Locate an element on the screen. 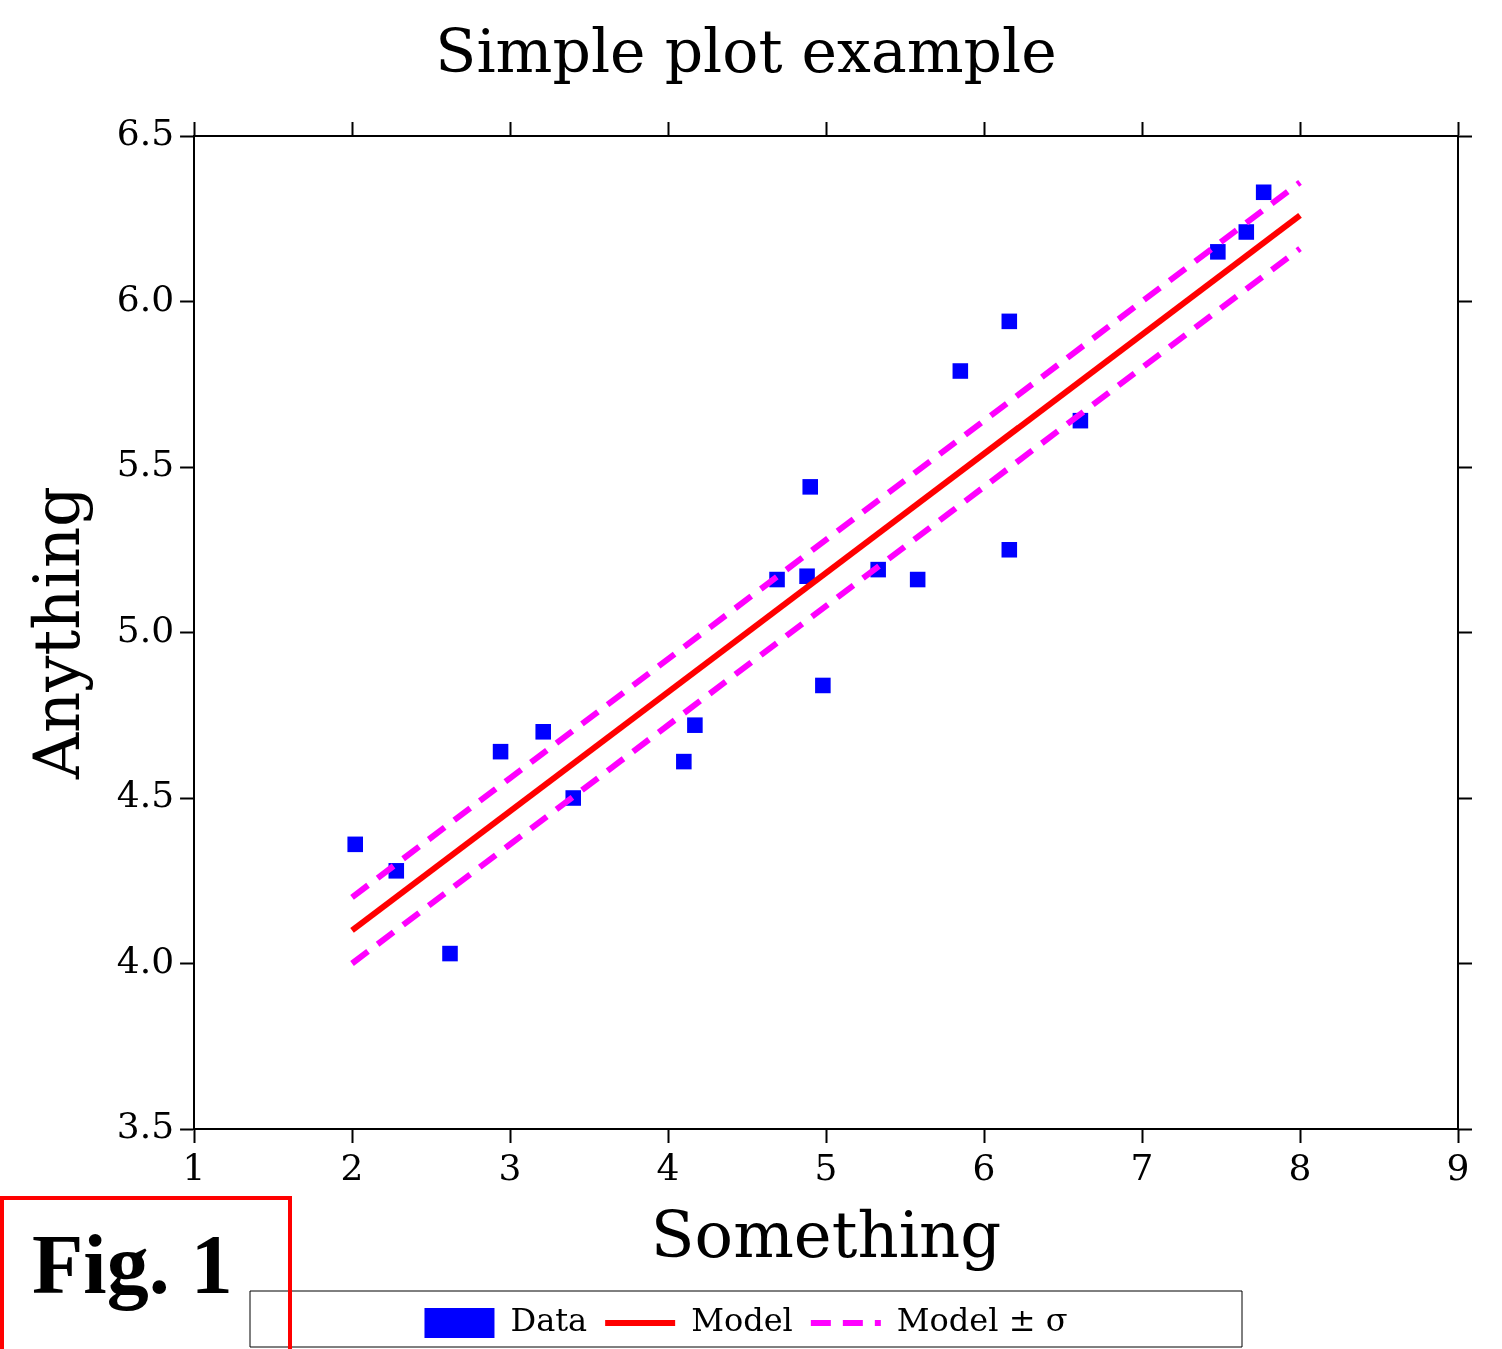 Image resolution: width=1502 pixels, height=1349 pixels. y-axis-title: Anything is located at coordinates (57, 633).